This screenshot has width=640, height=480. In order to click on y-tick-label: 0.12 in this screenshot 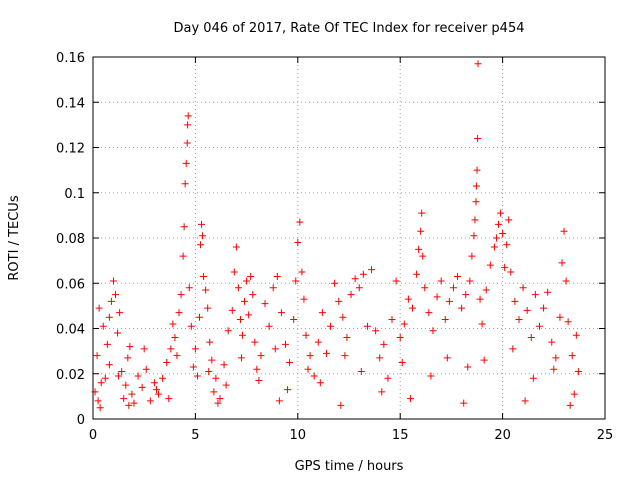, I will do `click(70, 149)`.